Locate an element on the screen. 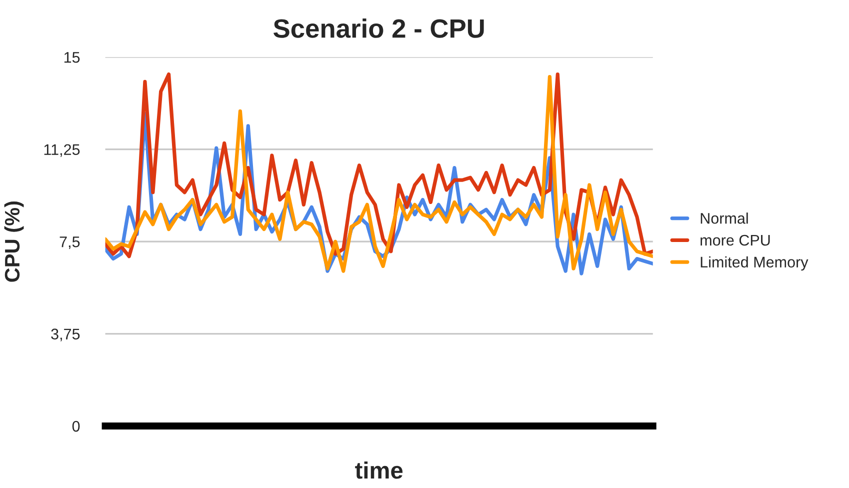 This screenshot has height=488, width=849. y-tick-label: 0 is located at coordinates (76, 426).